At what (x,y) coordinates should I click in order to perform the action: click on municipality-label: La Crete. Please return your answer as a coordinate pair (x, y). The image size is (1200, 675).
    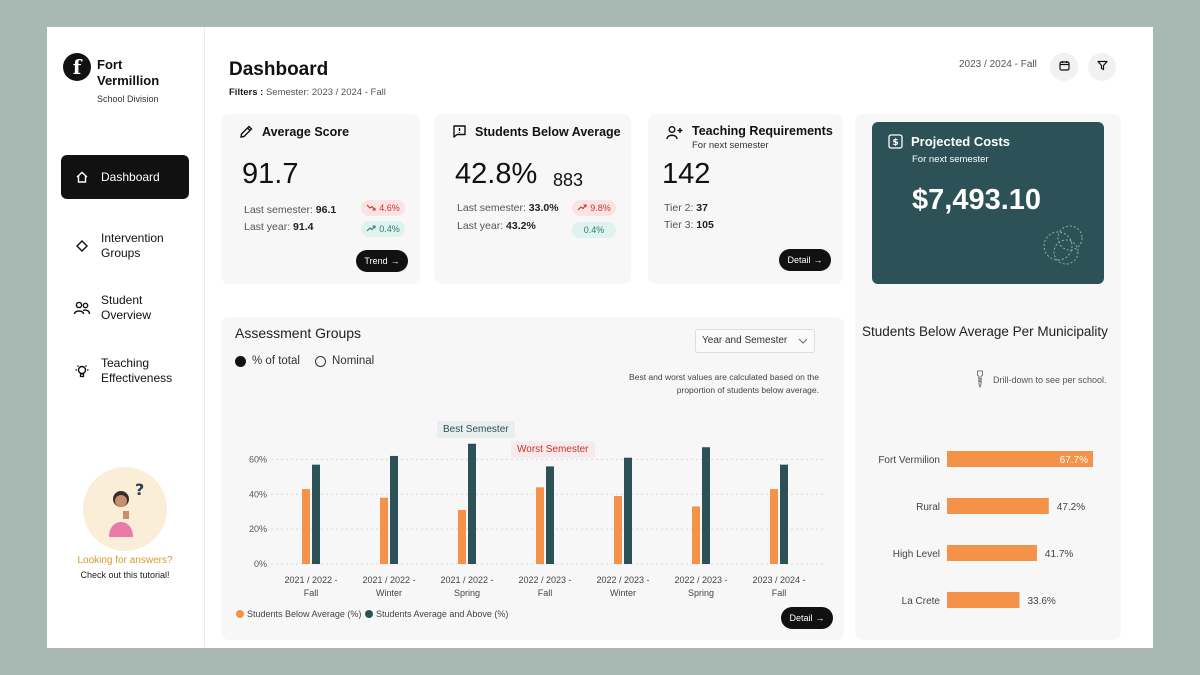
    Looking at the image, I should click on (921, 601).